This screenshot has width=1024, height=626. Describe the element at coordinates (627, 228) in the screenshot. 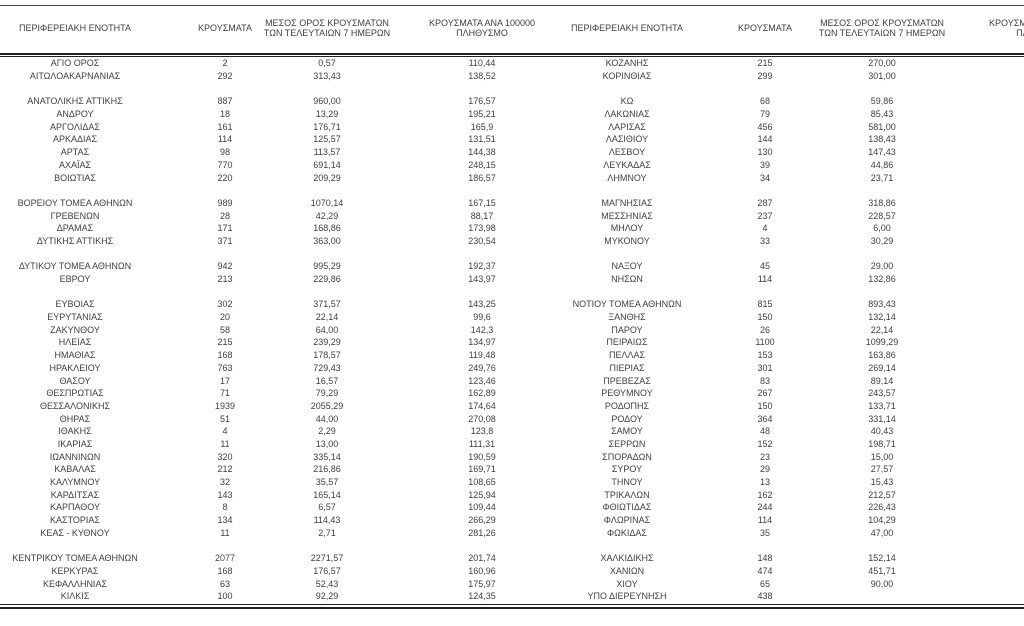

I see `cell-text: ΜΗΛΟΥ` at that location.